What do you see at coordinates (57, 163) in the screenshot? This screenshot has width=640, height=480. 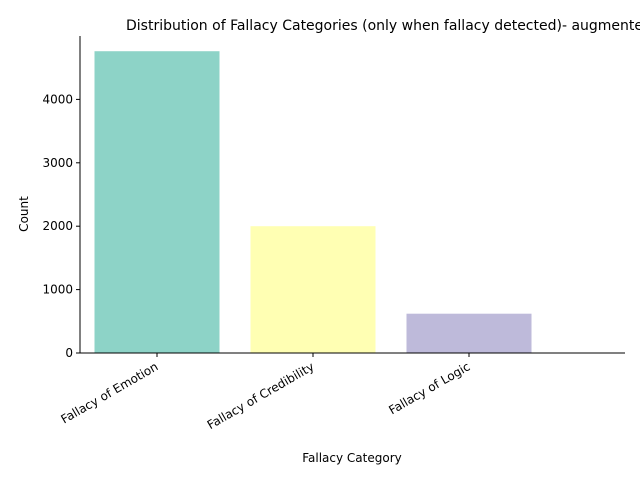 I see `y-tick-label-3: 3000` at bounding box center [57, 163].